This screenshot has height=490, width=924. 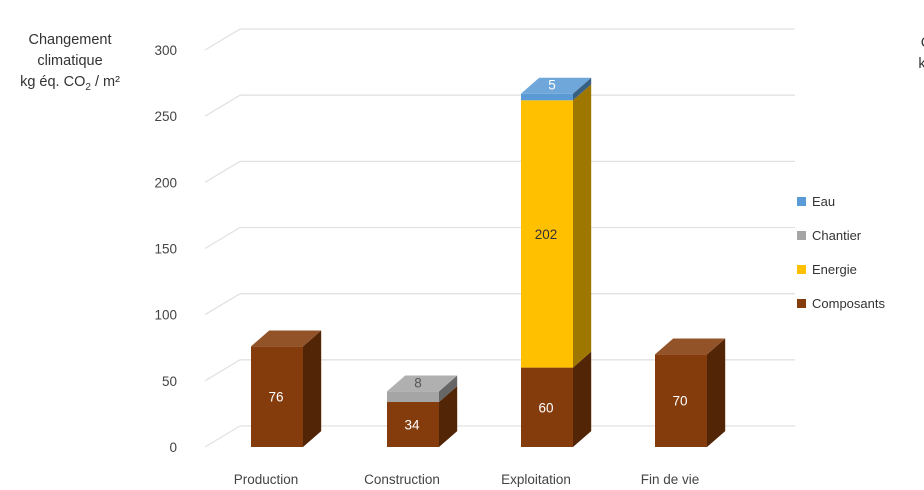 I want to click on y-tick-label: 0, so click(x=173, y=447).